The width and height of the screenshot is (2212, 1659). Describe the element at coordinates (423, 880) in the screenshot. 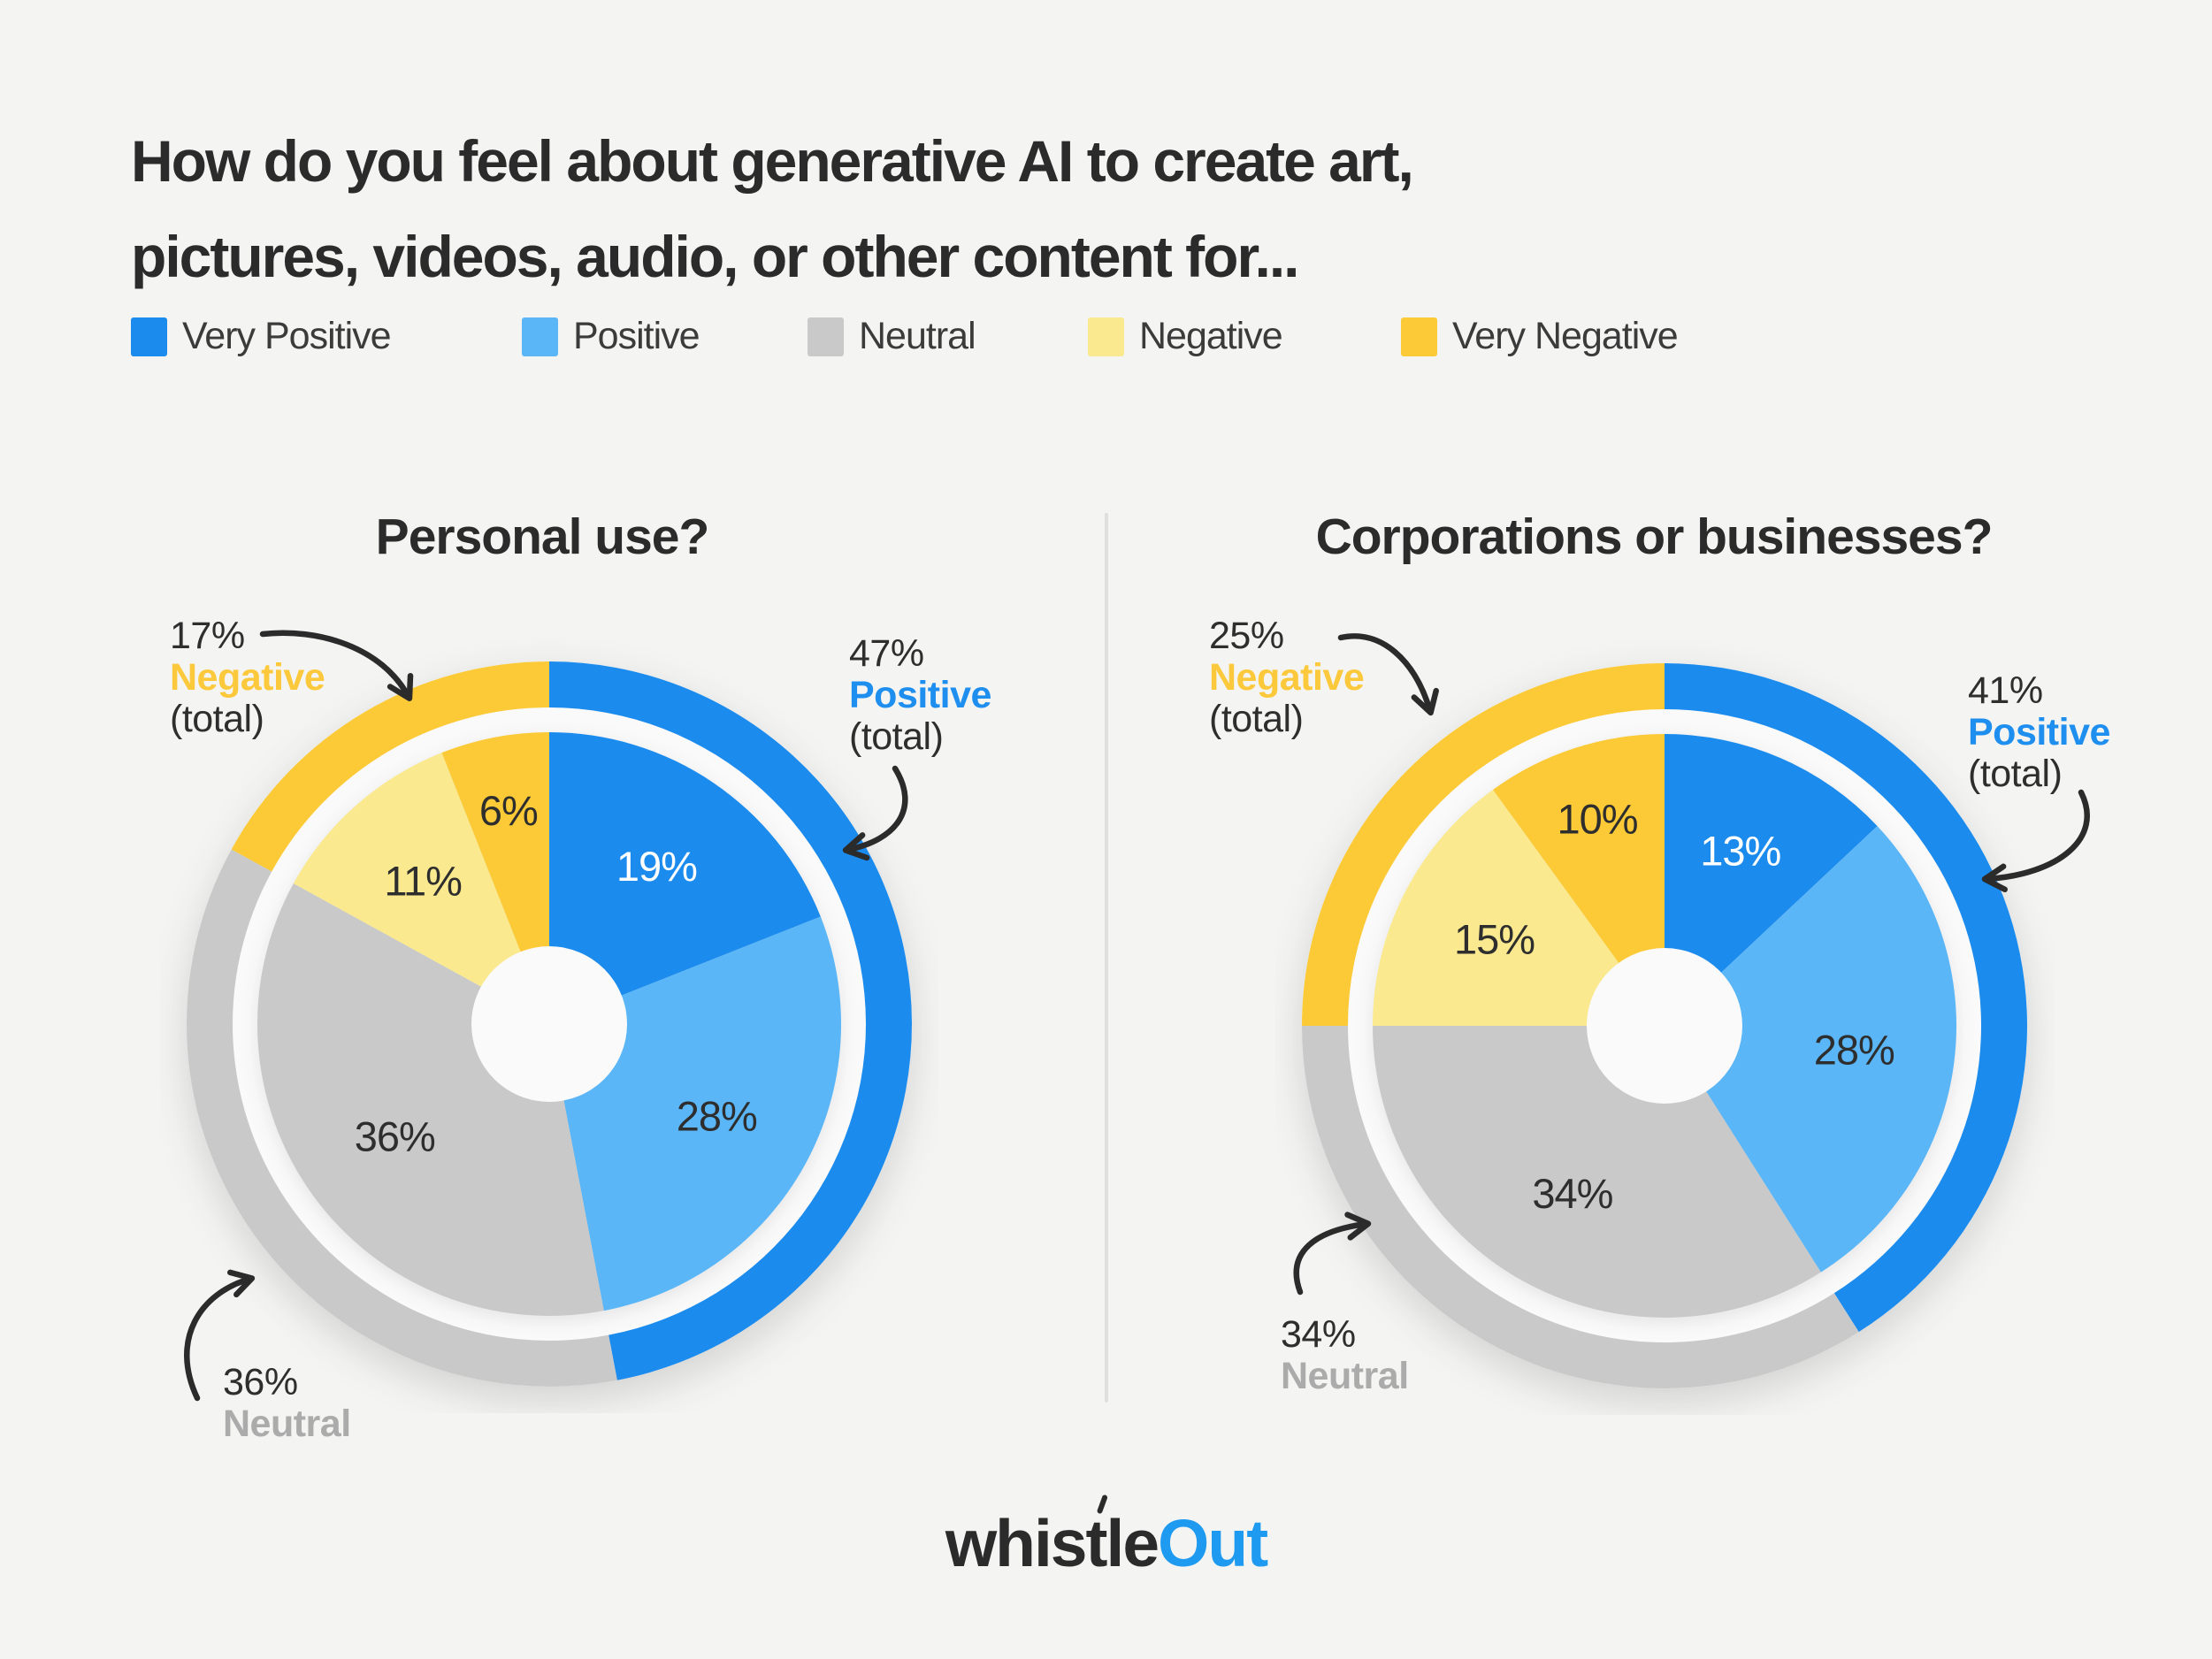

I see `slice-value-label-negative: 11%` at that location.